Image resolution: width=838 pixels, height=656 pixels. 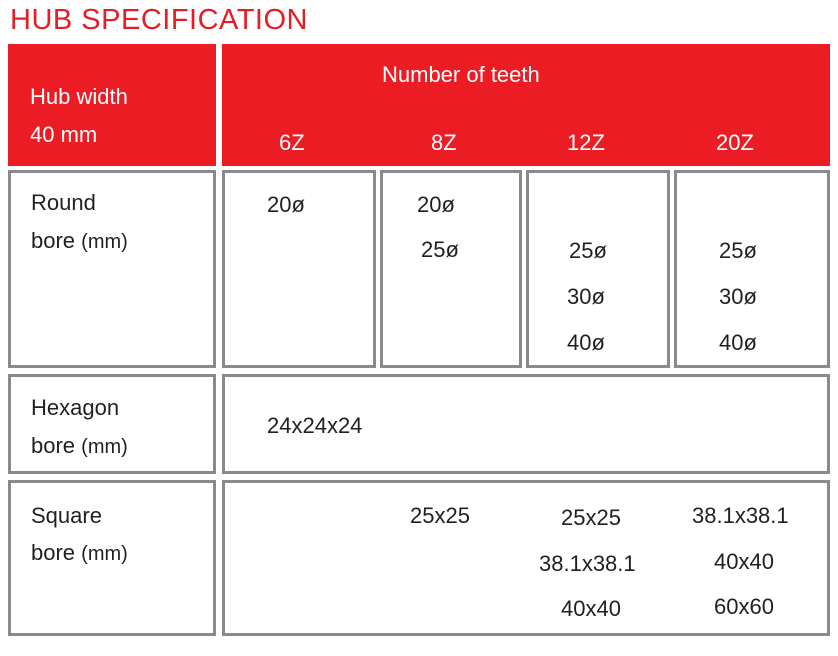 I want to click on square-bore-word: bore, so click(x=53, y=552).